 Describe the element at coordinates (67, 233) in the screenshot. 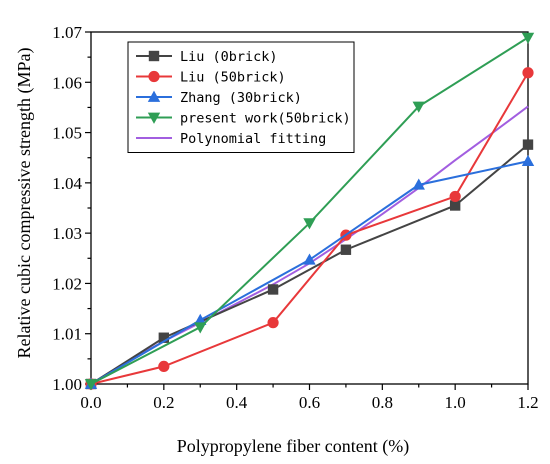

I see `y-tick-label: 1.03` at that location.